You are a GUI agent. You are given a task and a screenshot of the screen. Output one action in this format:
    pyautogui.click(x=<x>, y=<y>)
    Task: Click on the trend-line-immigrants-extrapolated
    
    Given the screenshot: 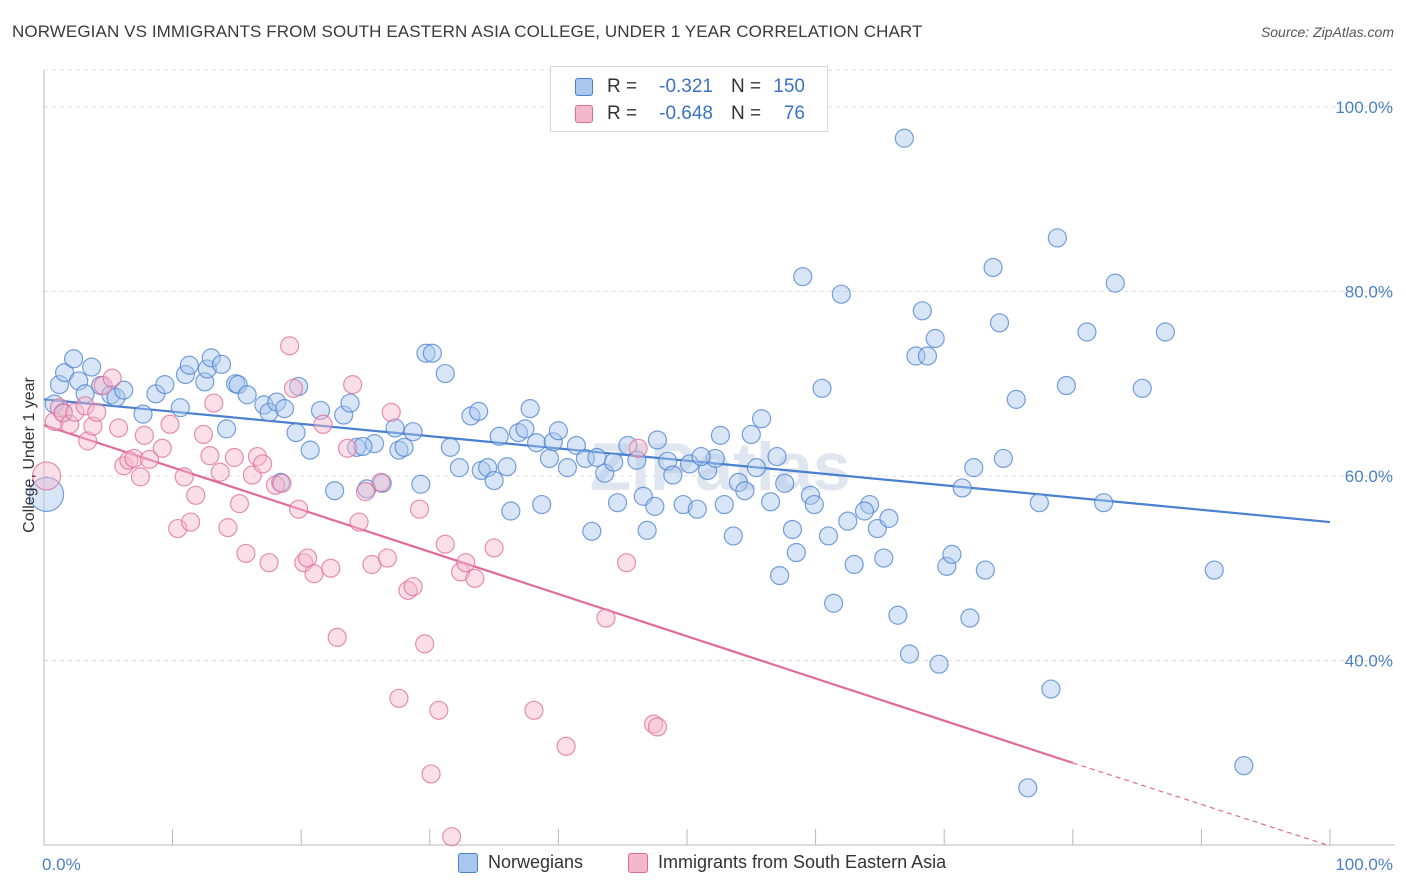 What is the action you would take?
    pyautogui.click(x=1201, y=804)
    